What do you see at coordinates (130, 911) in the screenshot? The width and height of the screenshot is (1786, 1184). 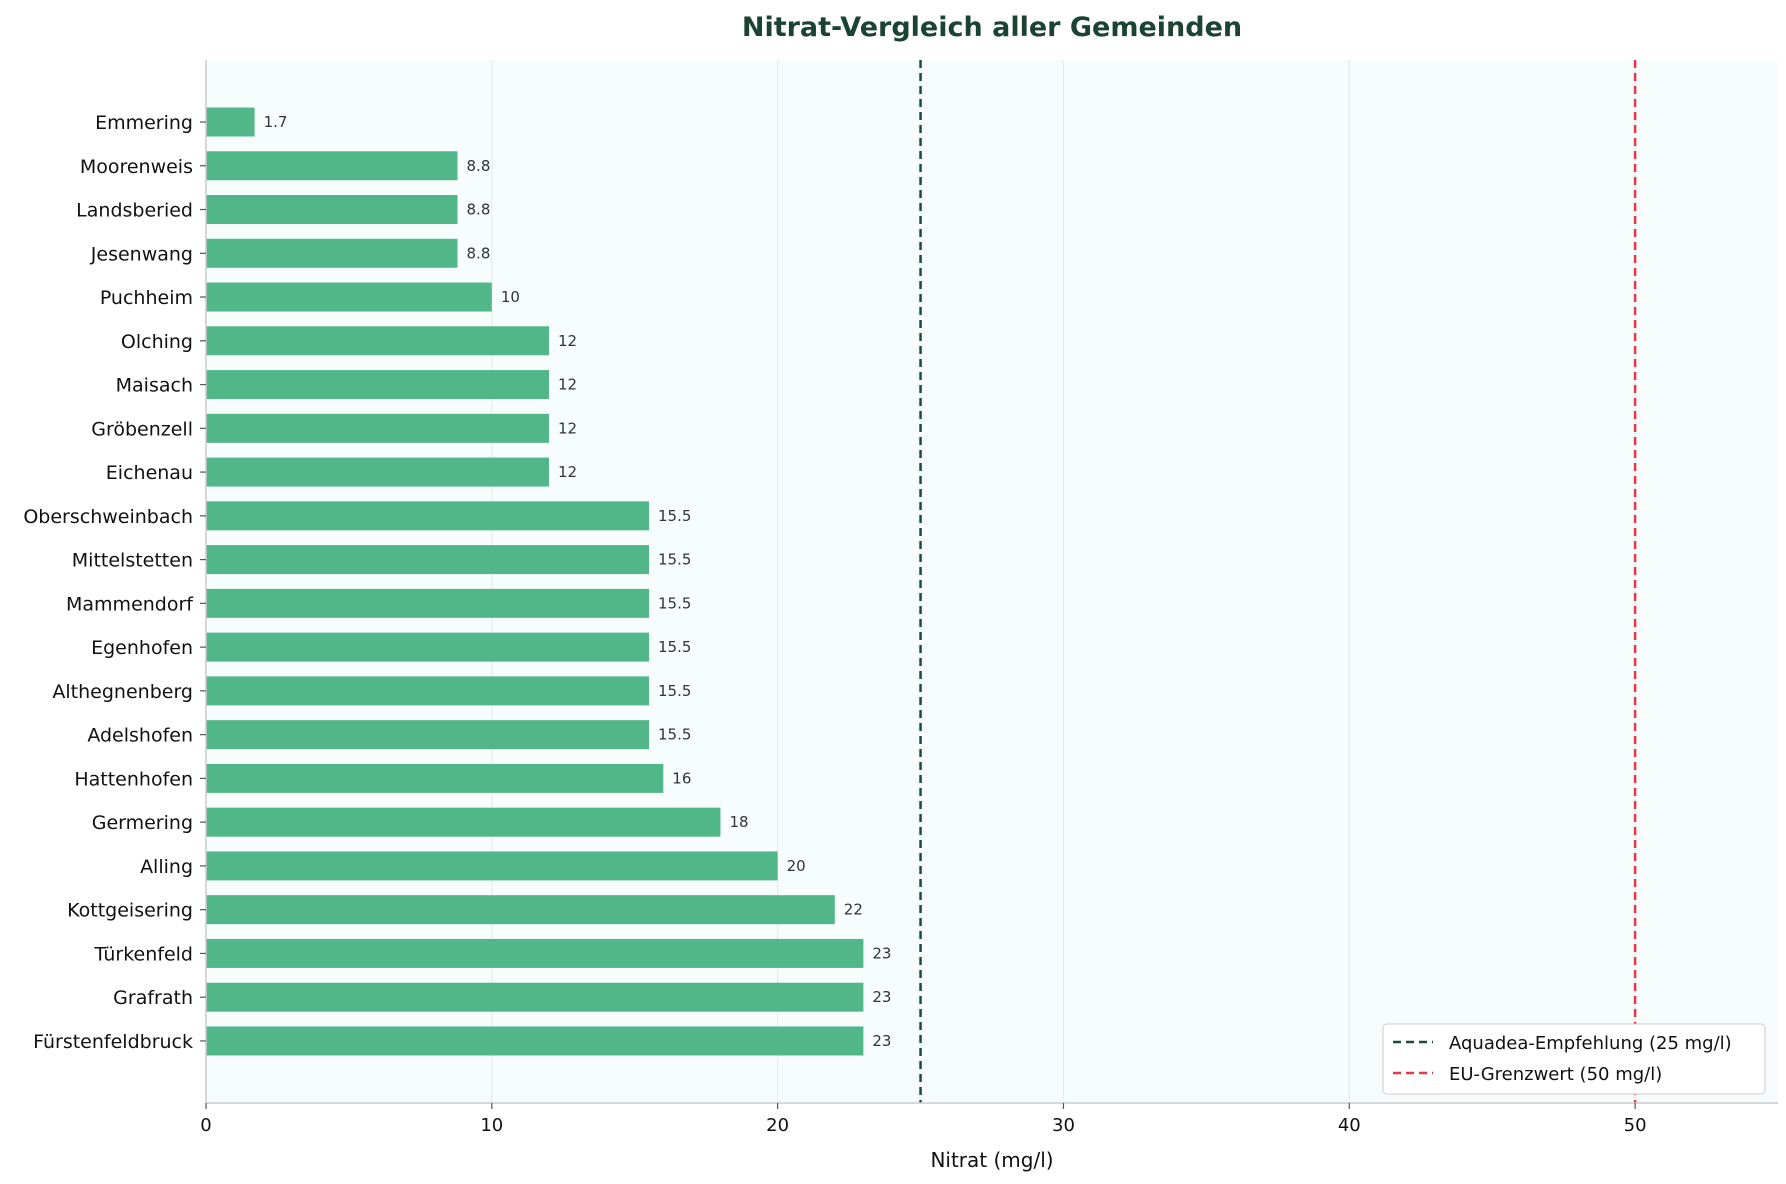 I see `category-label: Kottgeisering` at bounding box center [130, 911].